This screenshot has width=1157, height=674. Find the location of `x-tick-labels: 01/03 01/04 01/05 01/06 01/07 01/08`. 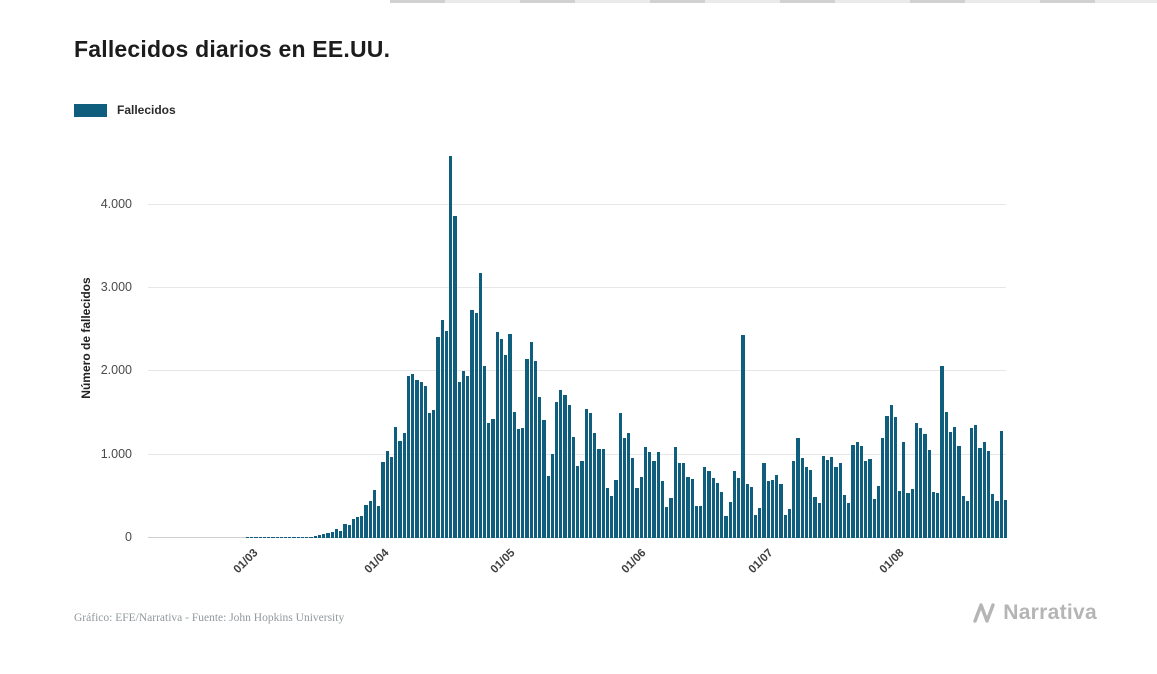

x-tick-labels: 01/03 01/04 01/05 01/06 01/07 01/08 is located at coordinates (577, 574).